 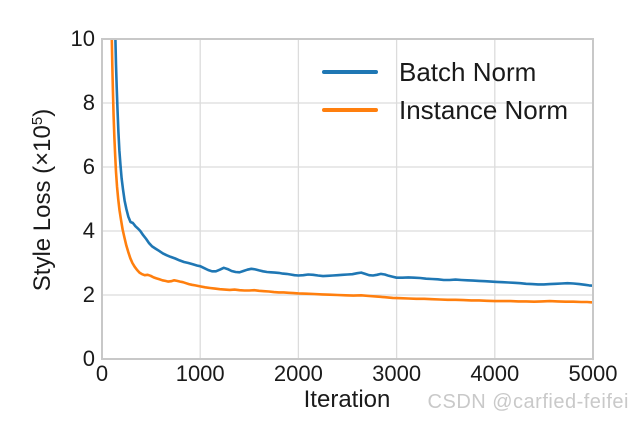 I want to click on x-tick-label-0: 0, so click(x=102, y=373).